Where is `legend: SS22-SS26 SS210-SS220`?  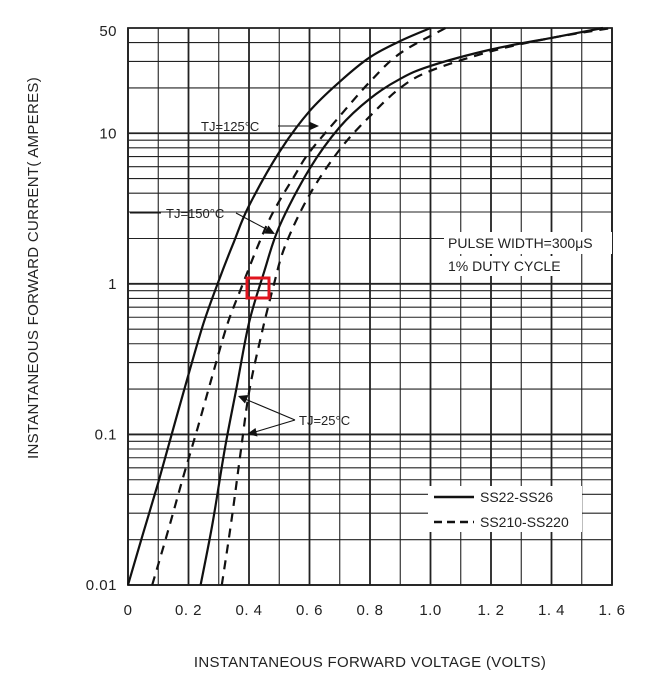
legend: SS22-SS26 SS210-SS220 is located at coordinates (505, 509).